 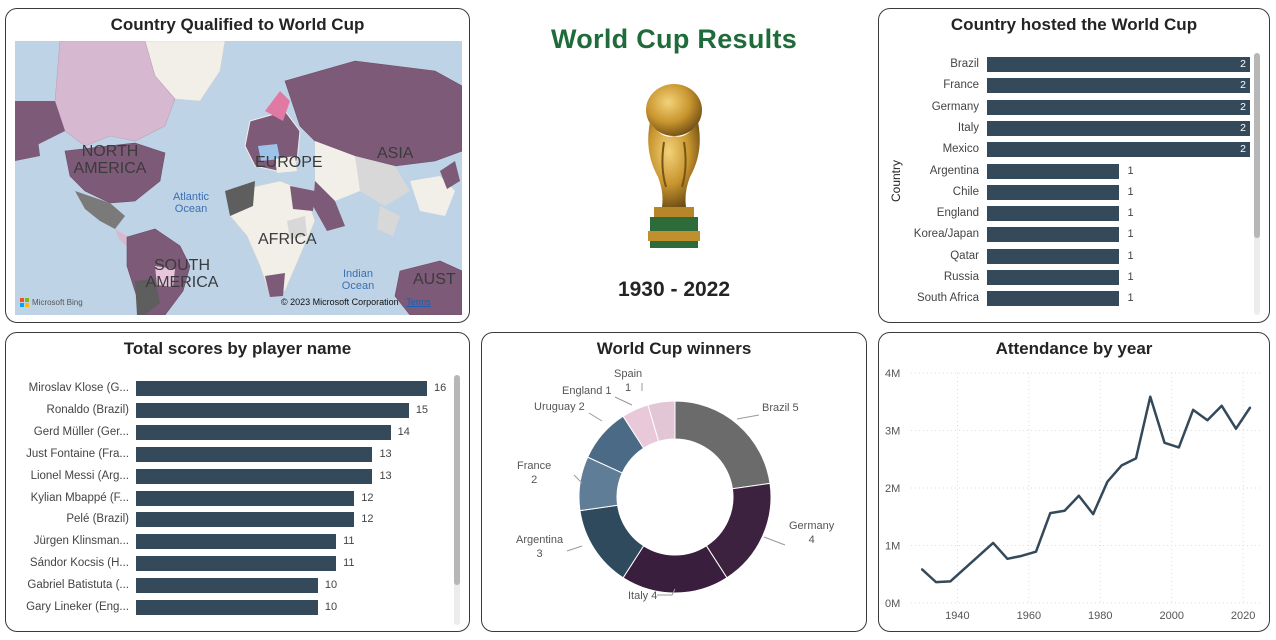 What do you see at coordinates (947, 298) in the screenshot?
I see `bar-label: South Africa` at bounding box center [947, 298].